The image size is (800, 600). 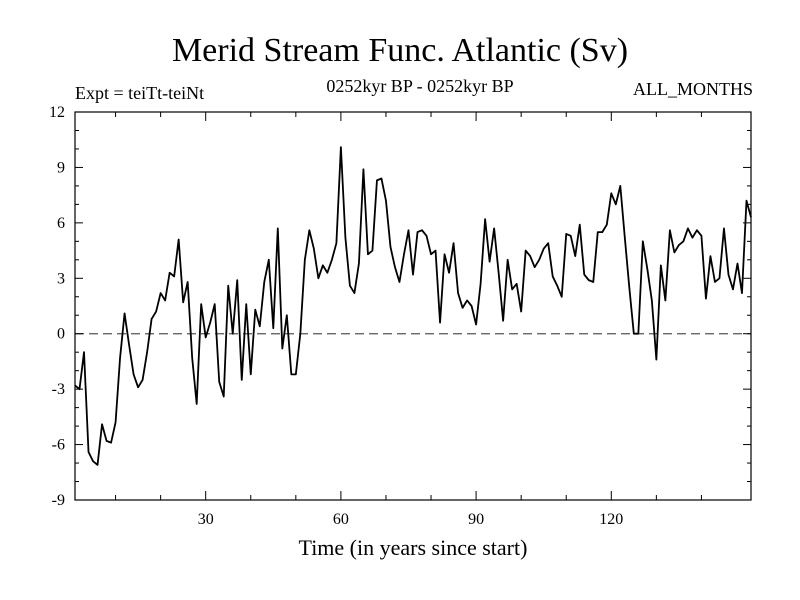 What do you see at coordinates (58, 500) in the screenshot?
I see `y-tick-label: -9` at bounding box center [58, 500].